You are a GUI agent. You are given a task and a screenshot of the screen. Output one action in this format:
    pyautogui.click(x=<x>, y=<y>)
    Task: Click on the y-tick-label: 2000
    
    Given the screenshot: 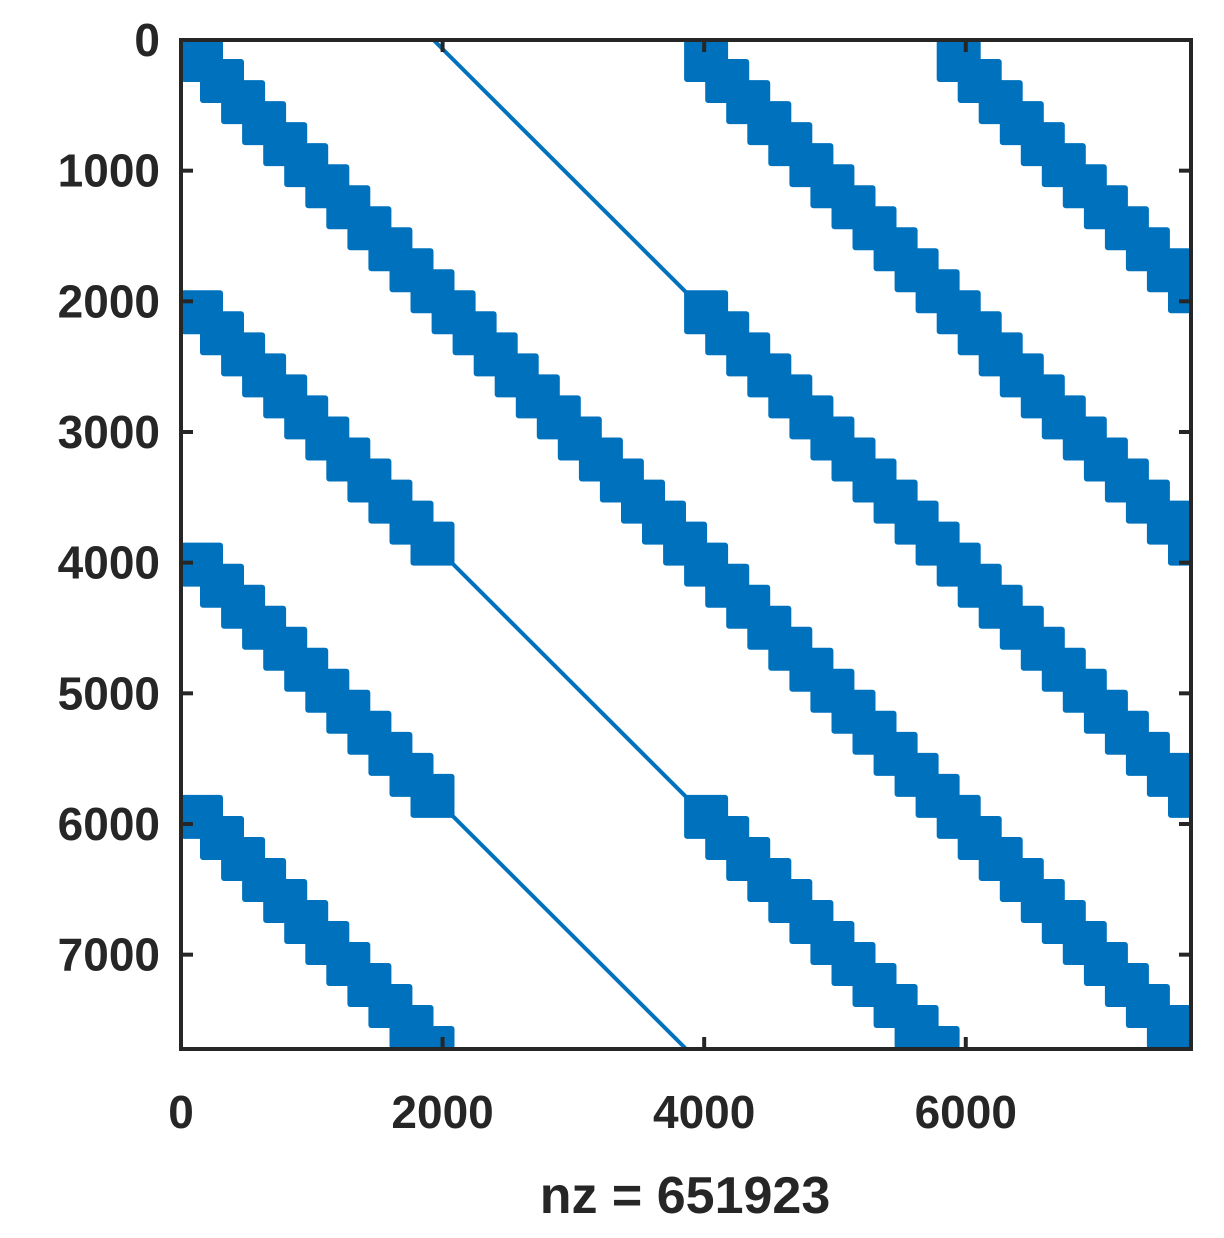 What is the action you would take?
    pyautogui.click(x=109, y=301)
    